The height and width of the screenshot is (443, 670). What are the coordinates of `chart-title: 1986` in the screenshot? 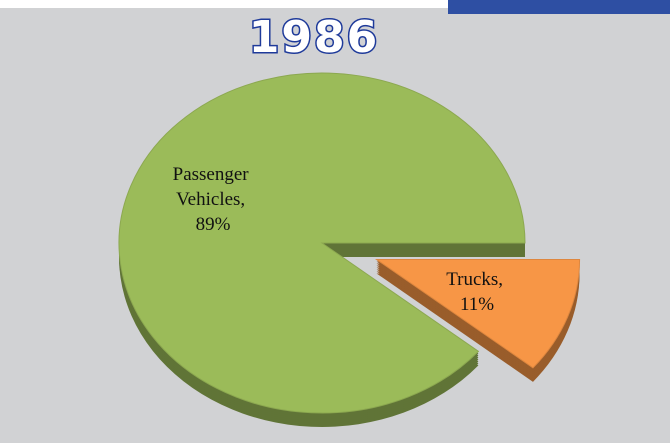 It's located at (314, 37).